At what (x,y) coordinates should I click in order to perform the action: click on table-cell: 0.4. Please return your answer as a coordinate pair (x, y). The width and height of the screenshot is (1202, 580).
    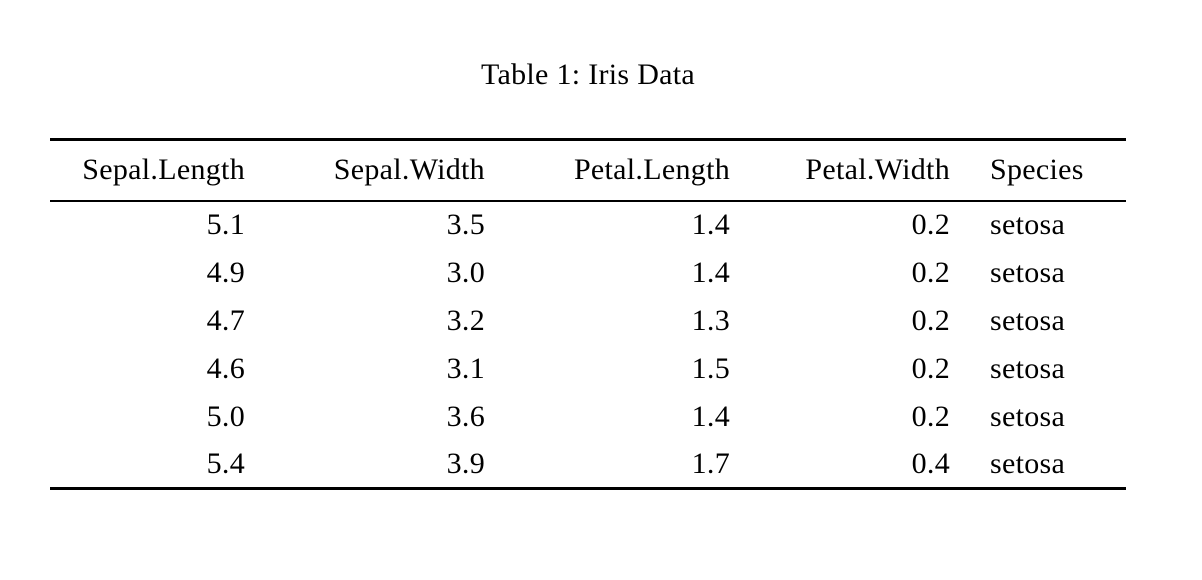
    Looking at the image, I should click on (930, 463).